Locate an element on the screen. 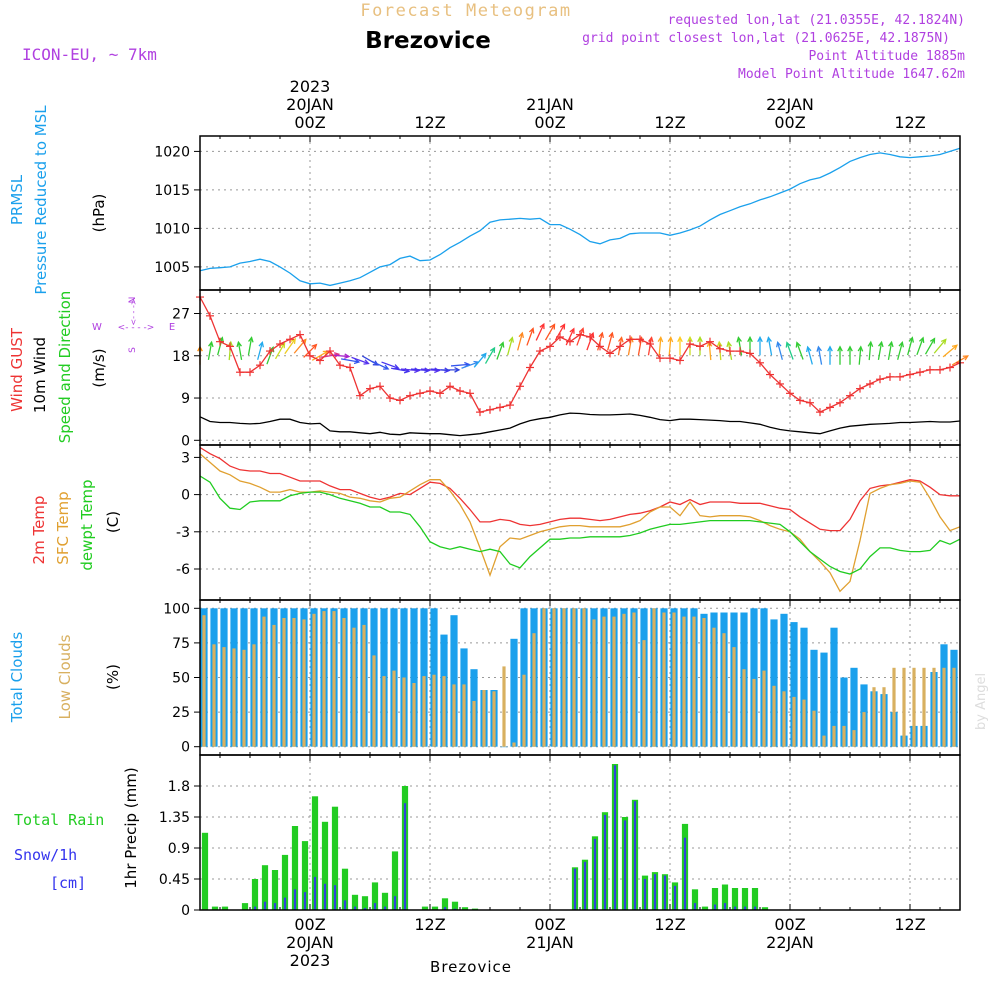 The width and height of the screenshot is (1000, 1000). top-time-label: 12Z is located at coordinates (909, 122).